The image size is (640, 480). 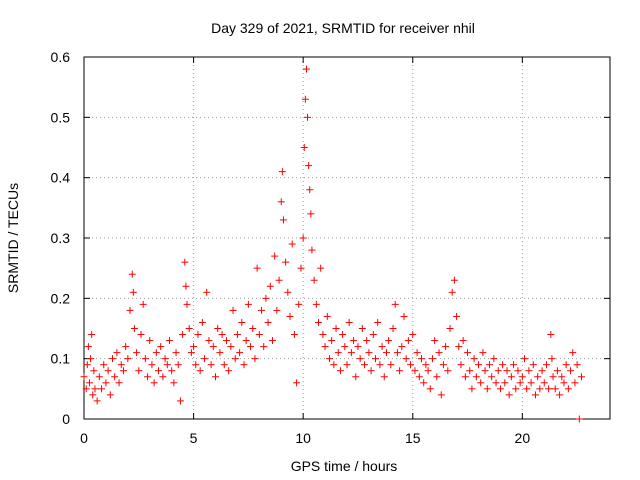 I want to click on x-tick-label: 15, so click(x=413, y=438).